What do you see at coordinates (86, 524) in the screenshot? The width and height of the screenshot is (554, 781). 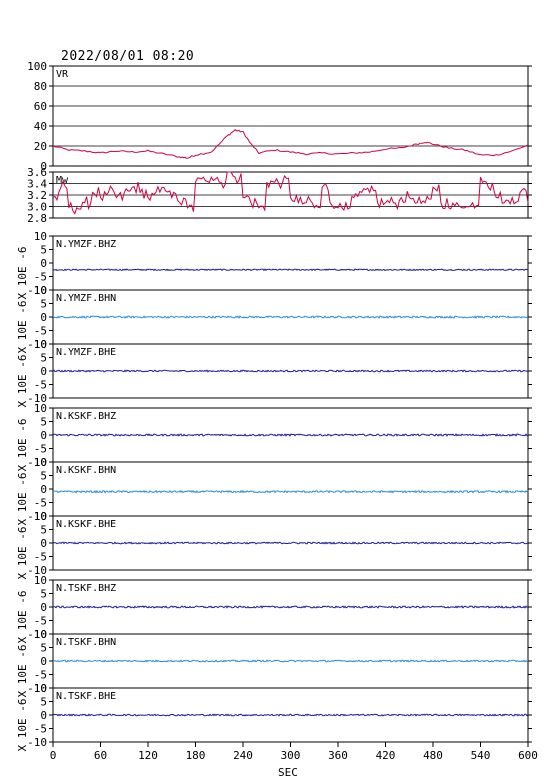 I see `panel-label: N.KSKF.BHE` at bounding box center [86, 524].